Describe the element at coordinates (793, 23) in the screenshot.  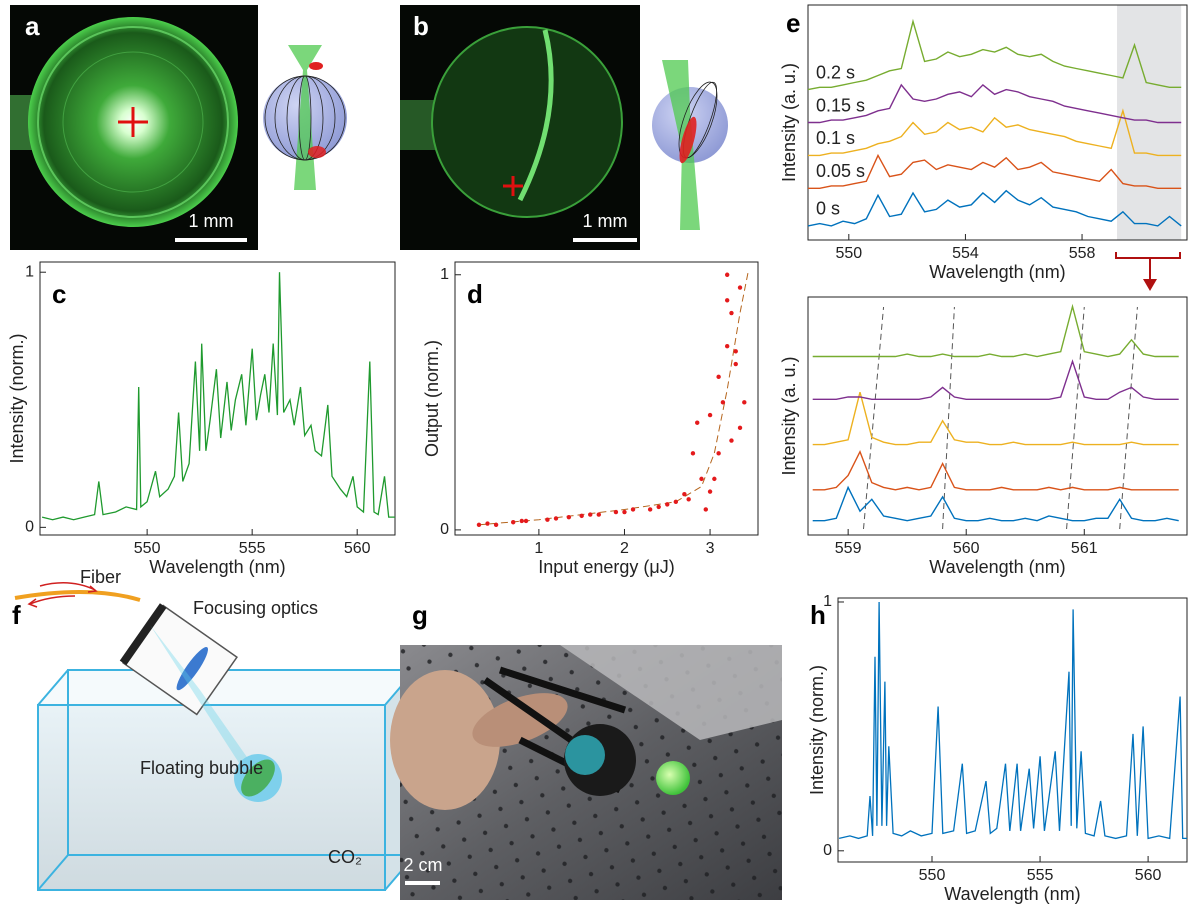
I see `panel-label: e` at that location.